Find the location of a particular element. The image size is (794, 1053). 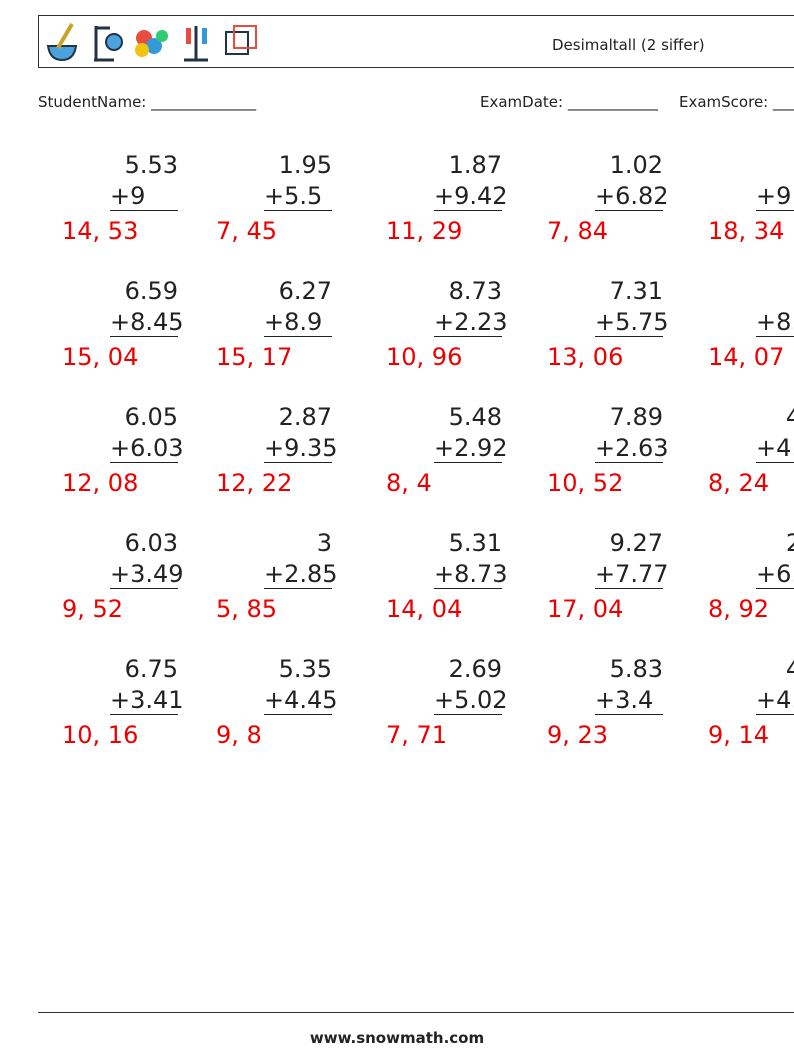

answer: 8, 4 is located at coordinates (409, 483).